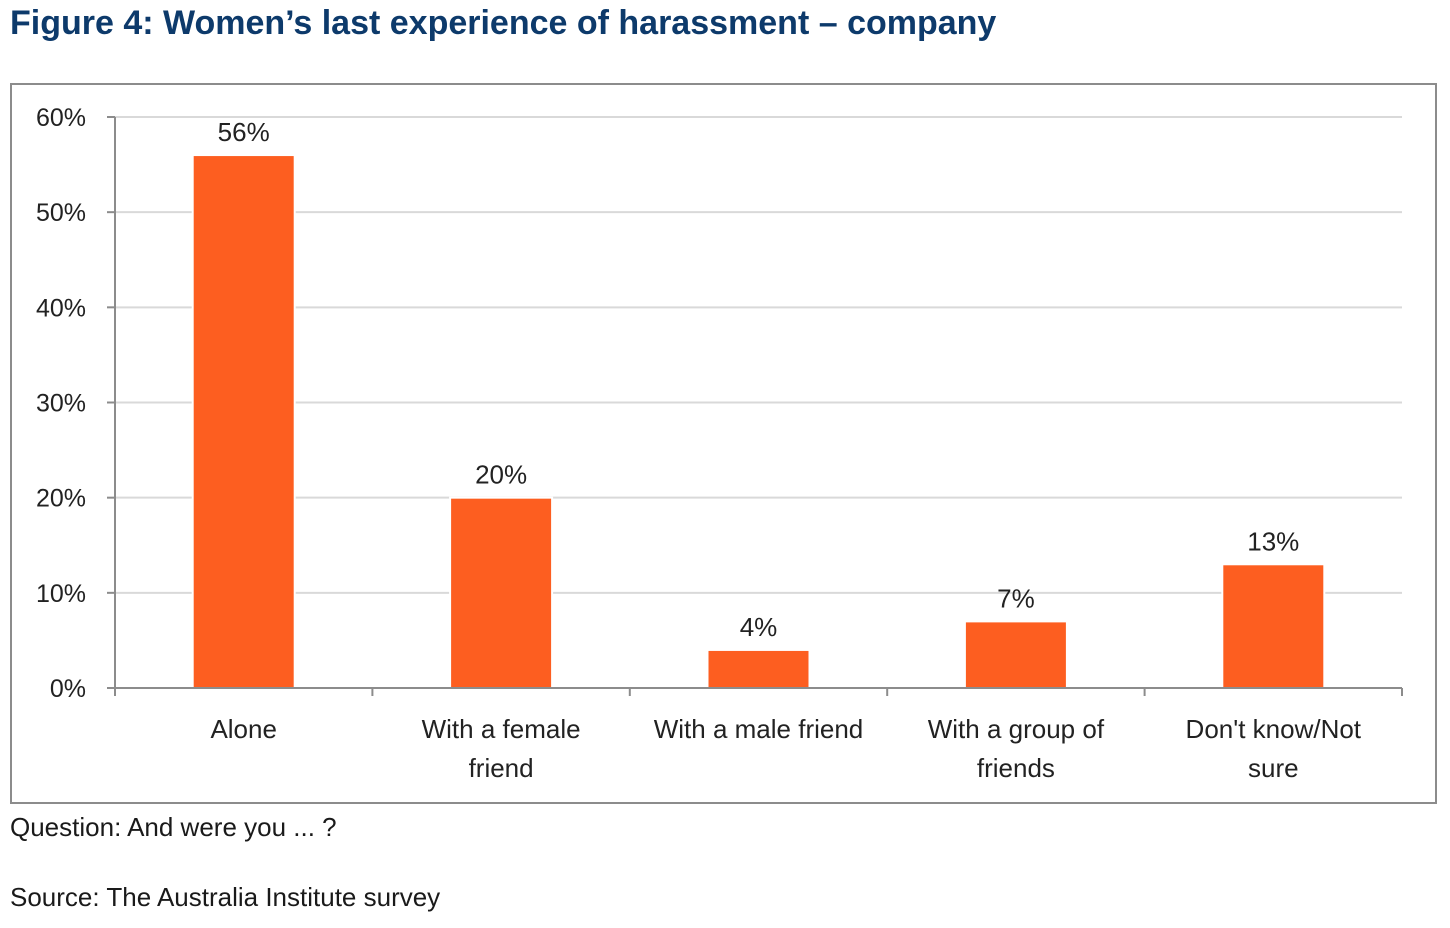 The height and width of the screenshot is (928, 1450). I want to click on data-label: 4%, so click(759, 627).